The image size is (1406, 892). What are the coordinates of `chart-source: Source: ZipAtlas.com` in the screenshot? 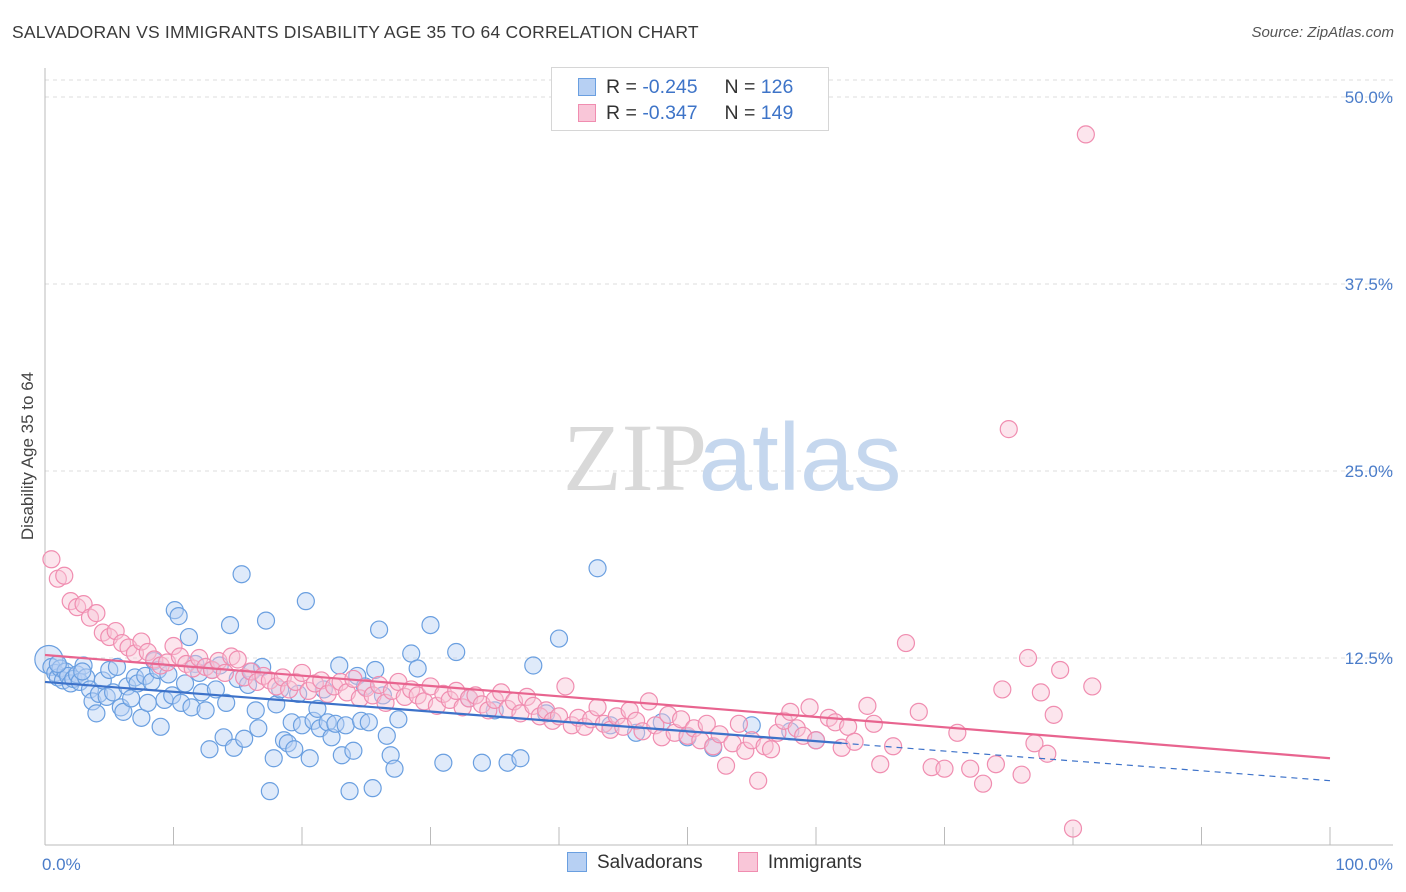 It's located at (1322, 32).